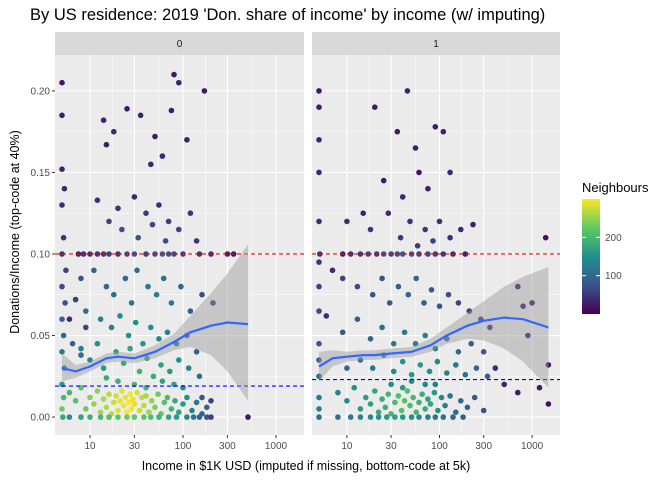 This screenshot has height=480, width=672. I want to click on facet-strip-label: 1, so click(436, 44).